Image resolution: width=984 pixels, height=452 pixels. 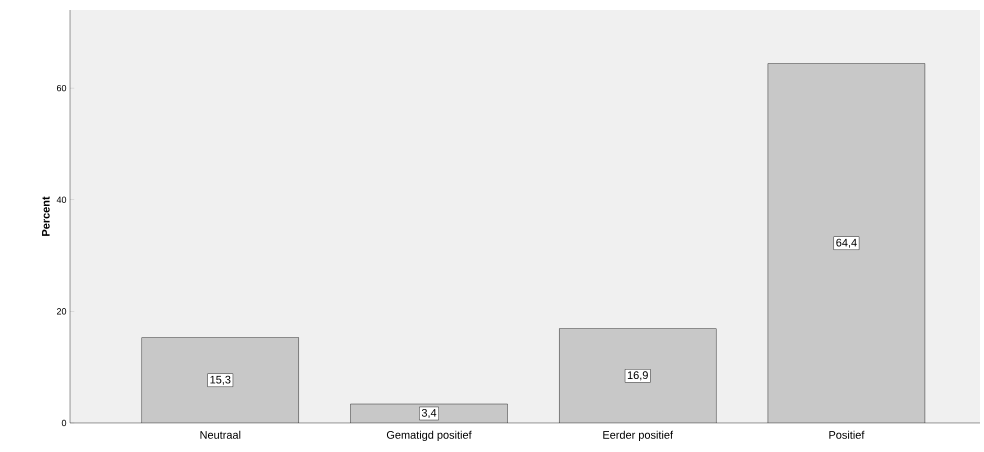 I want to click on x-tick-label: Positief, so click(x=846, y=434).